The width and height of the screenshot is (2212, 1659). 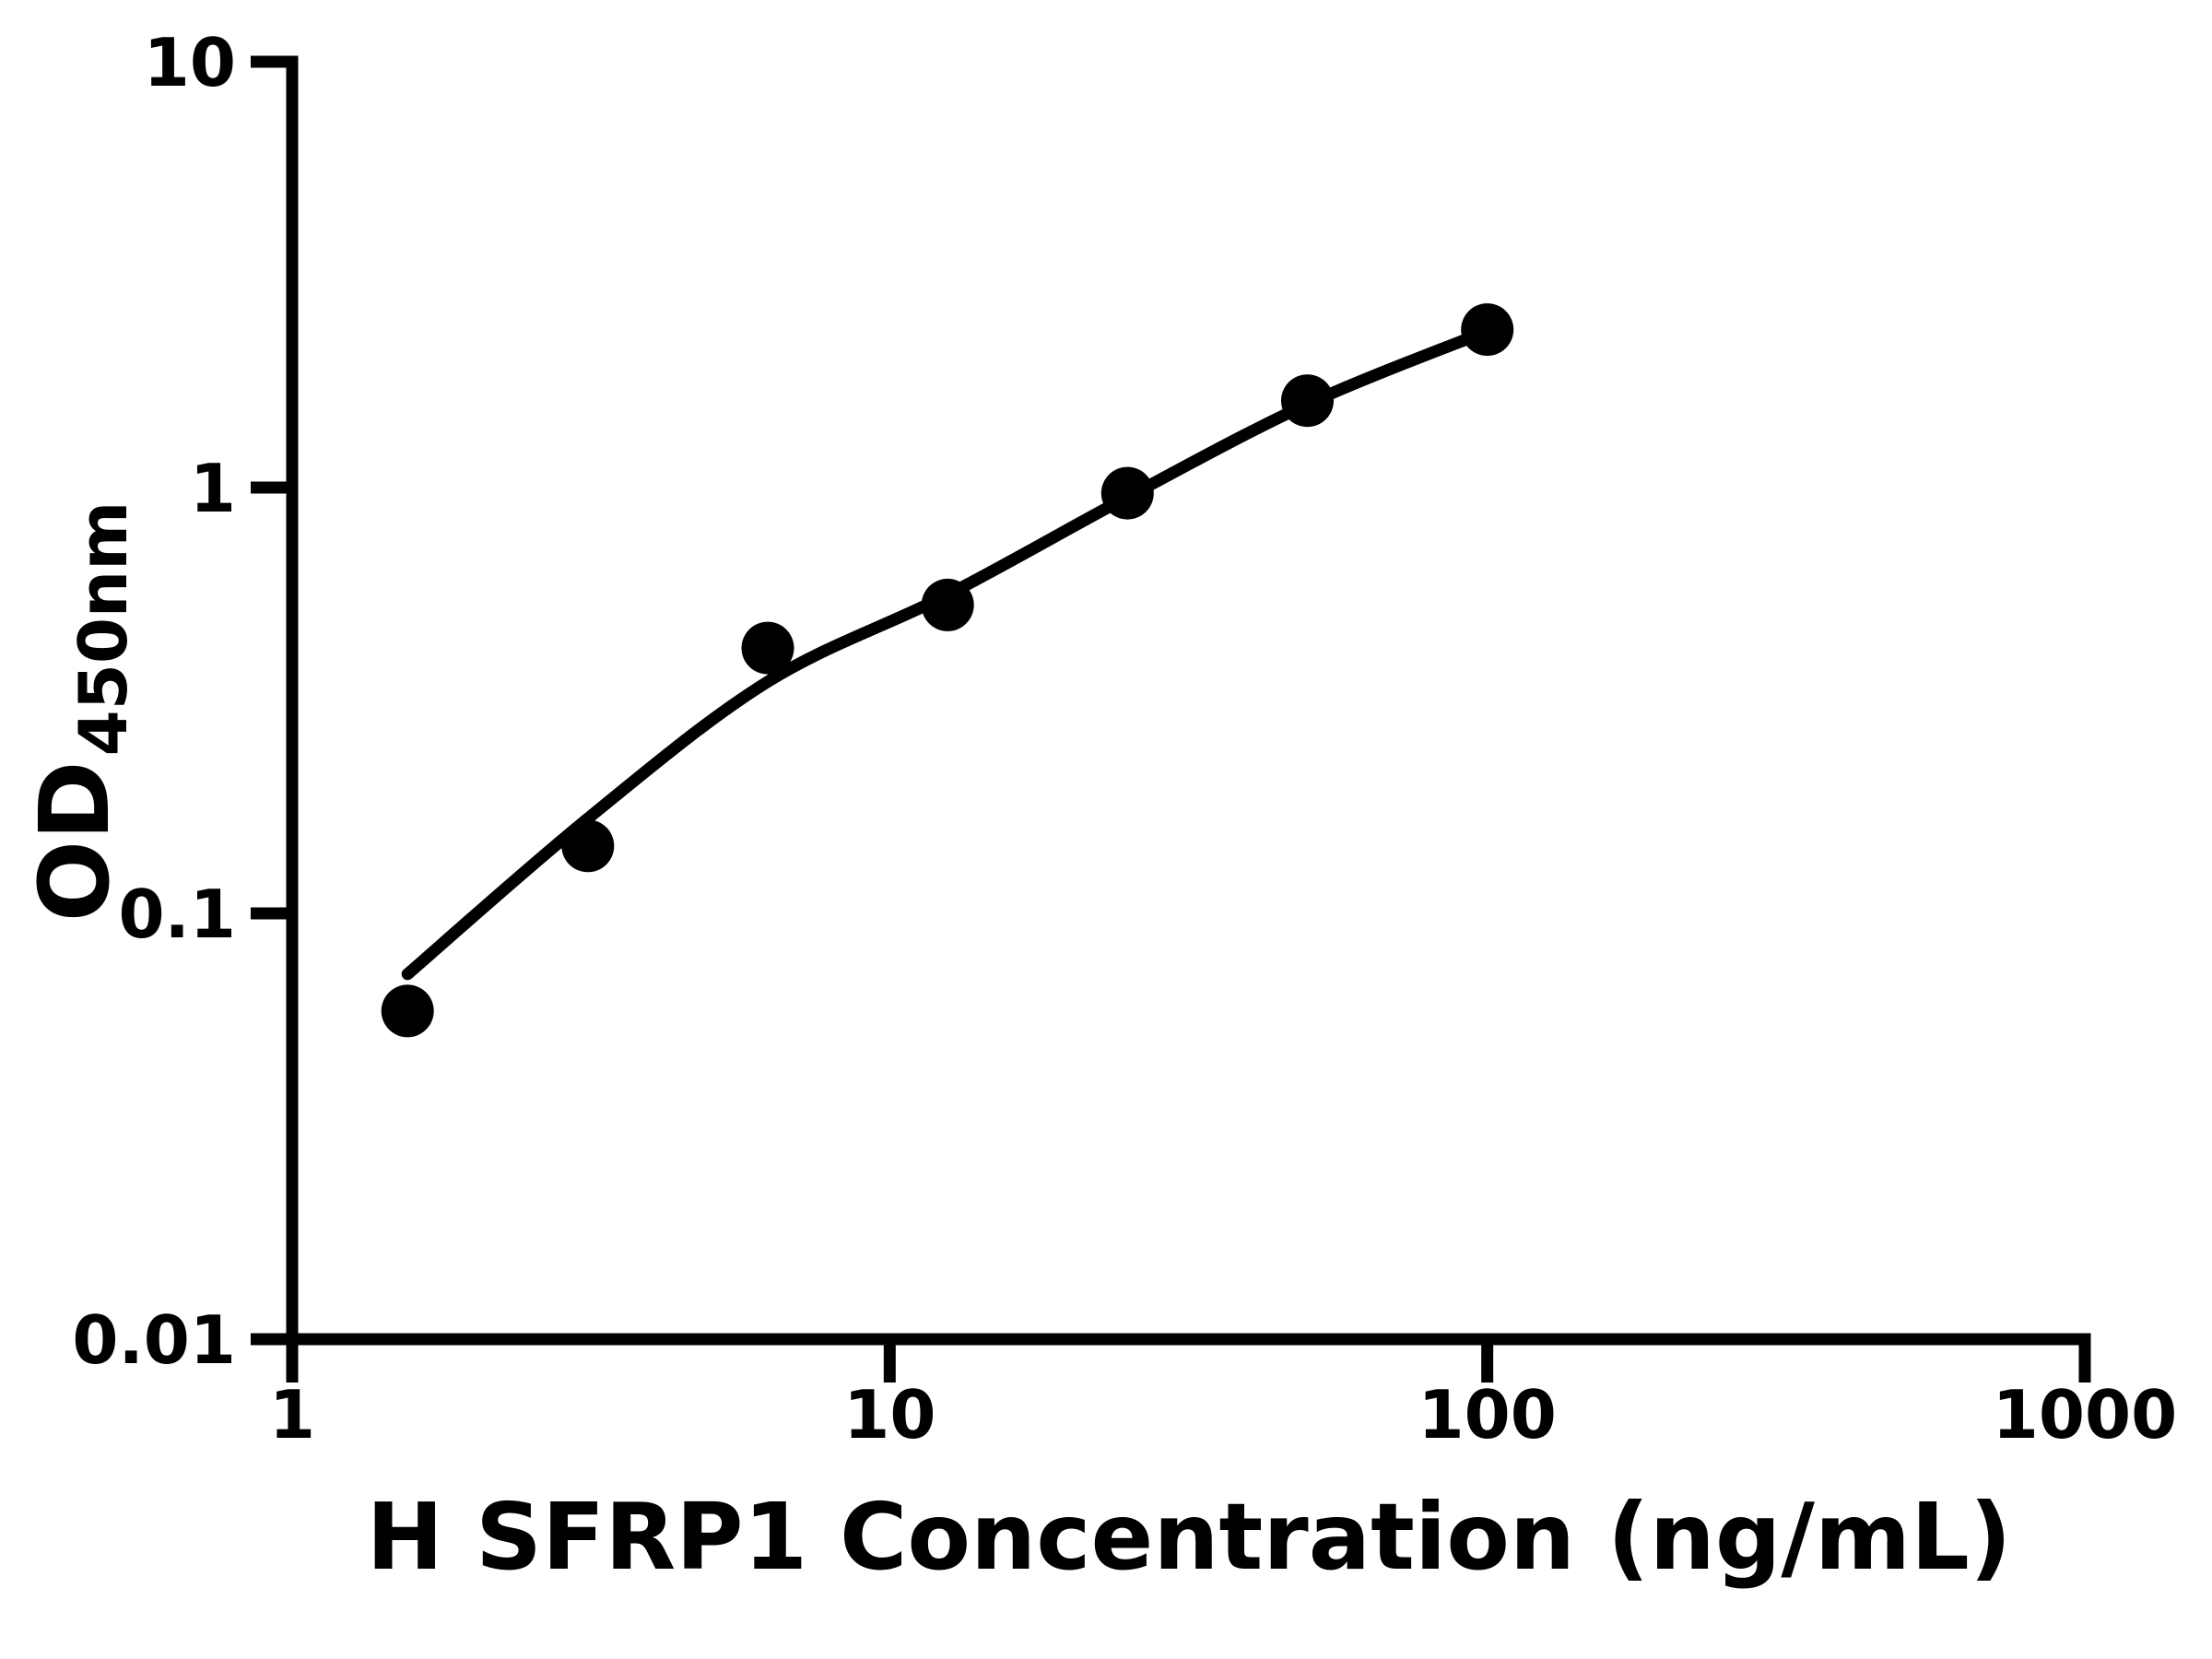 What do you see at coordinates (177, 914) in the screenshot?
I see `y-tick-label: 0.1` at bounding box center [177, 914].